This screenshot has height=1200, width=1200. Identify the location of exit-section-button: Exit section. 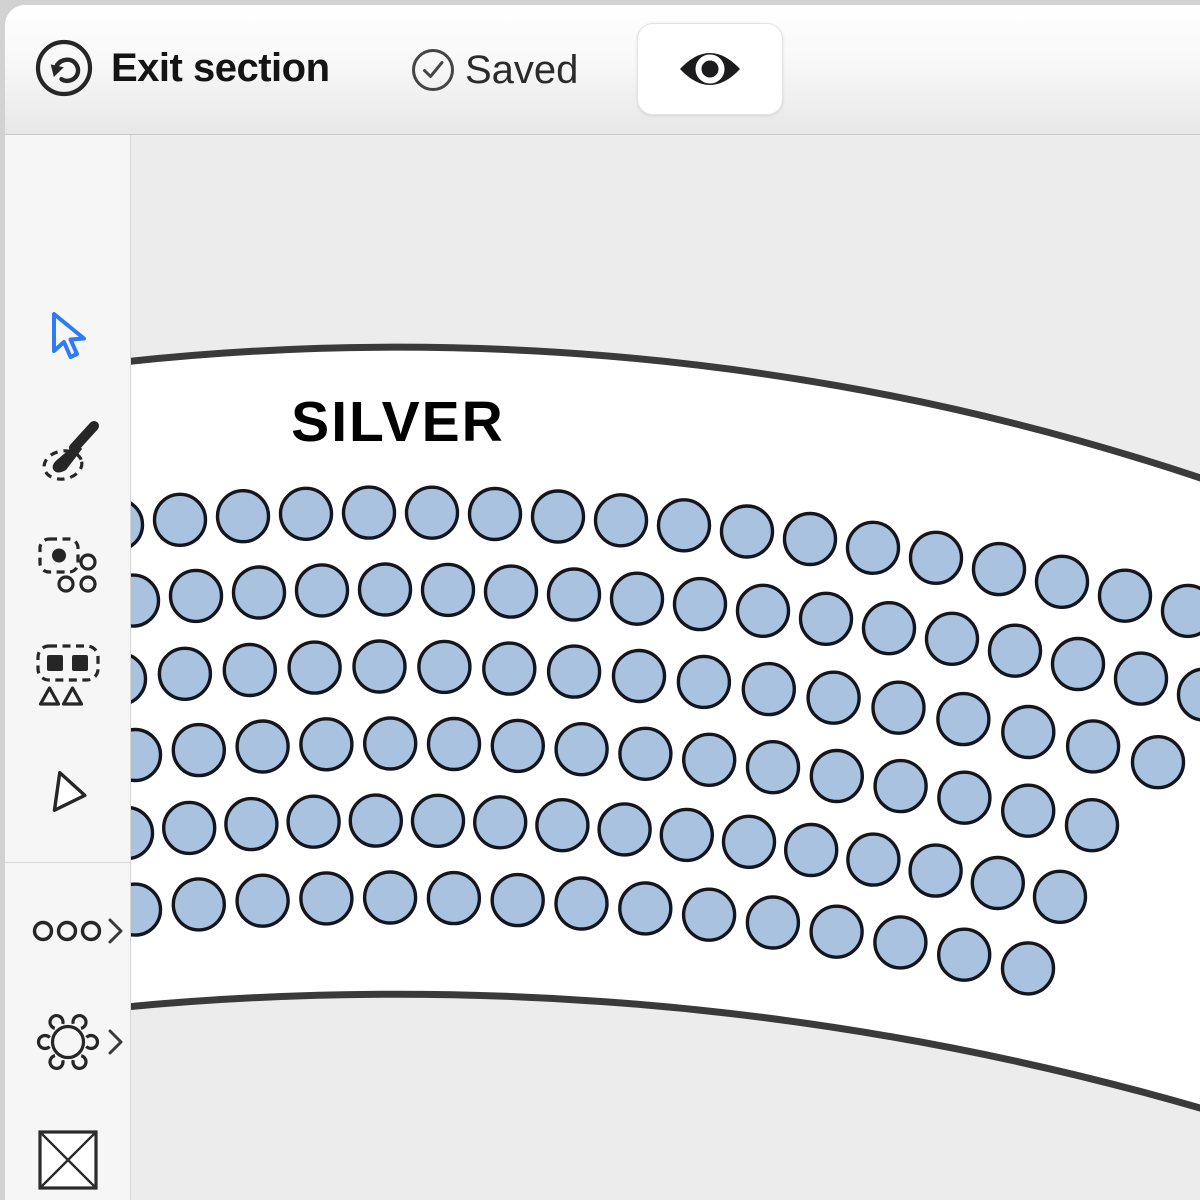
(182, 68).